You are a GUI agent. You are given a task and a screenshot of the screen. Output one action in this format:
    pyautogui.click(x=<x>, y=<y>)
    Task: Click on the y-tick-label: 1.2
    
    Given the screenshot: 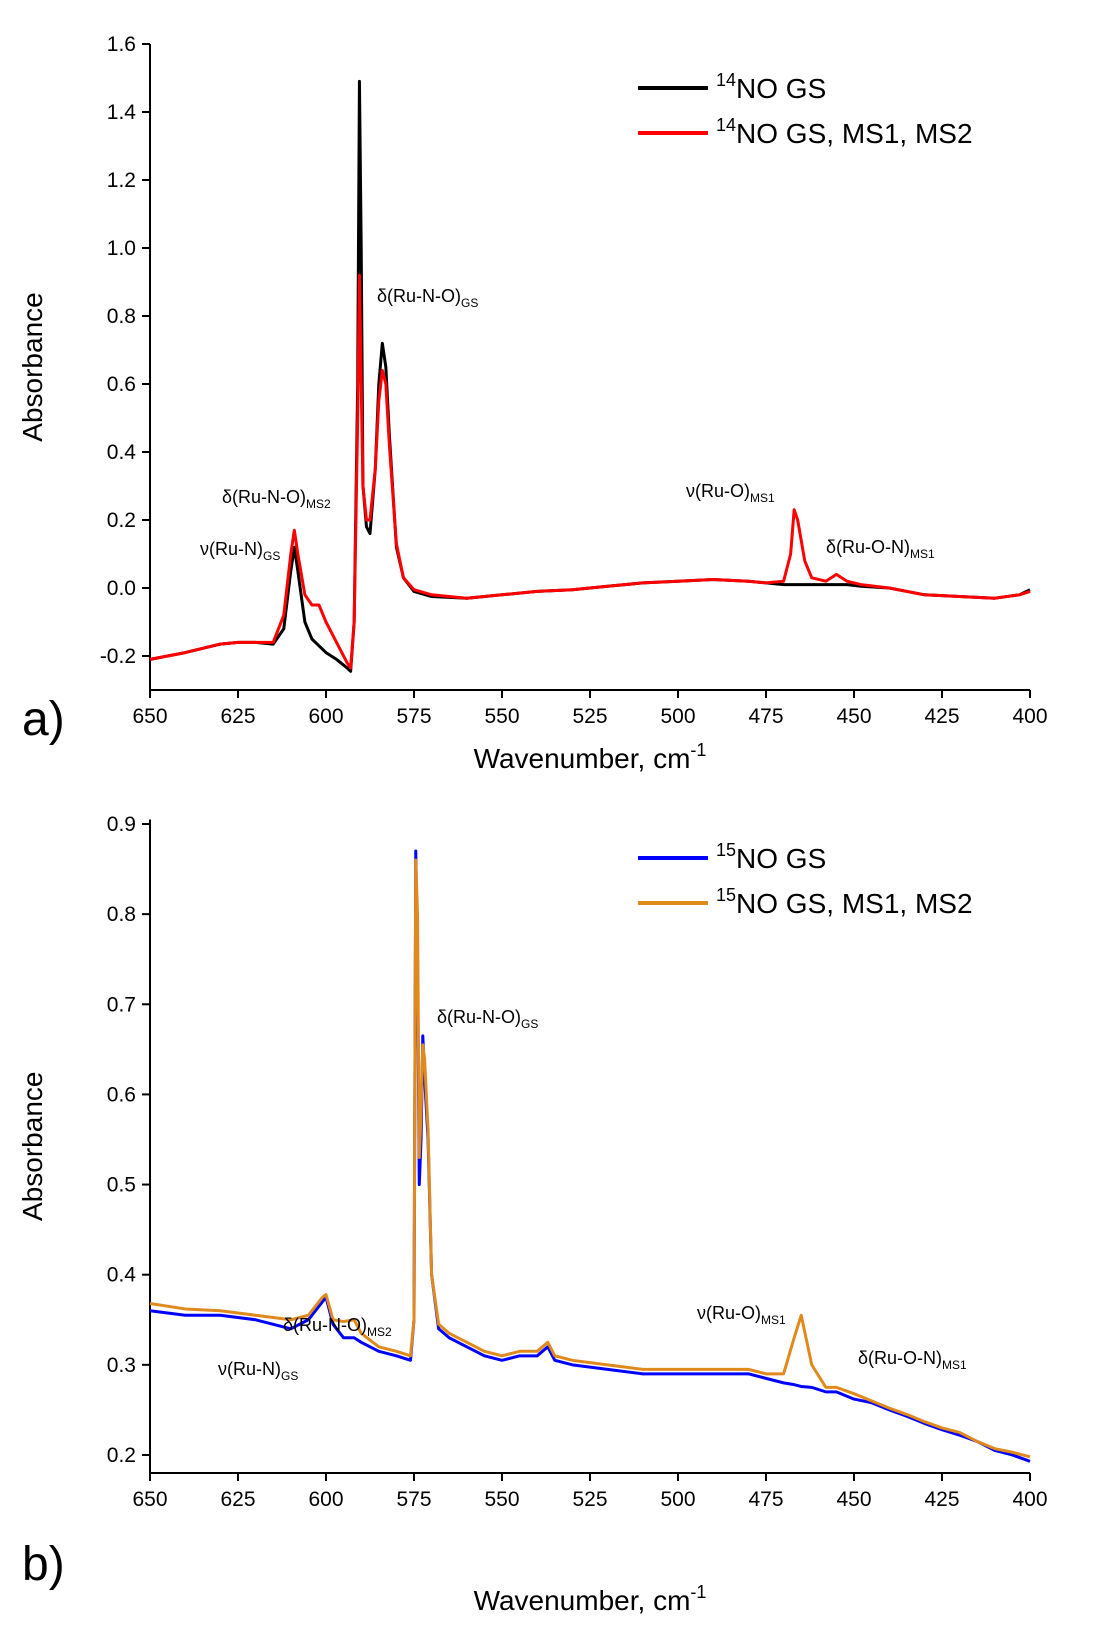 What is the action you would take?
    pyautogui.click(x=121, y=180)
    